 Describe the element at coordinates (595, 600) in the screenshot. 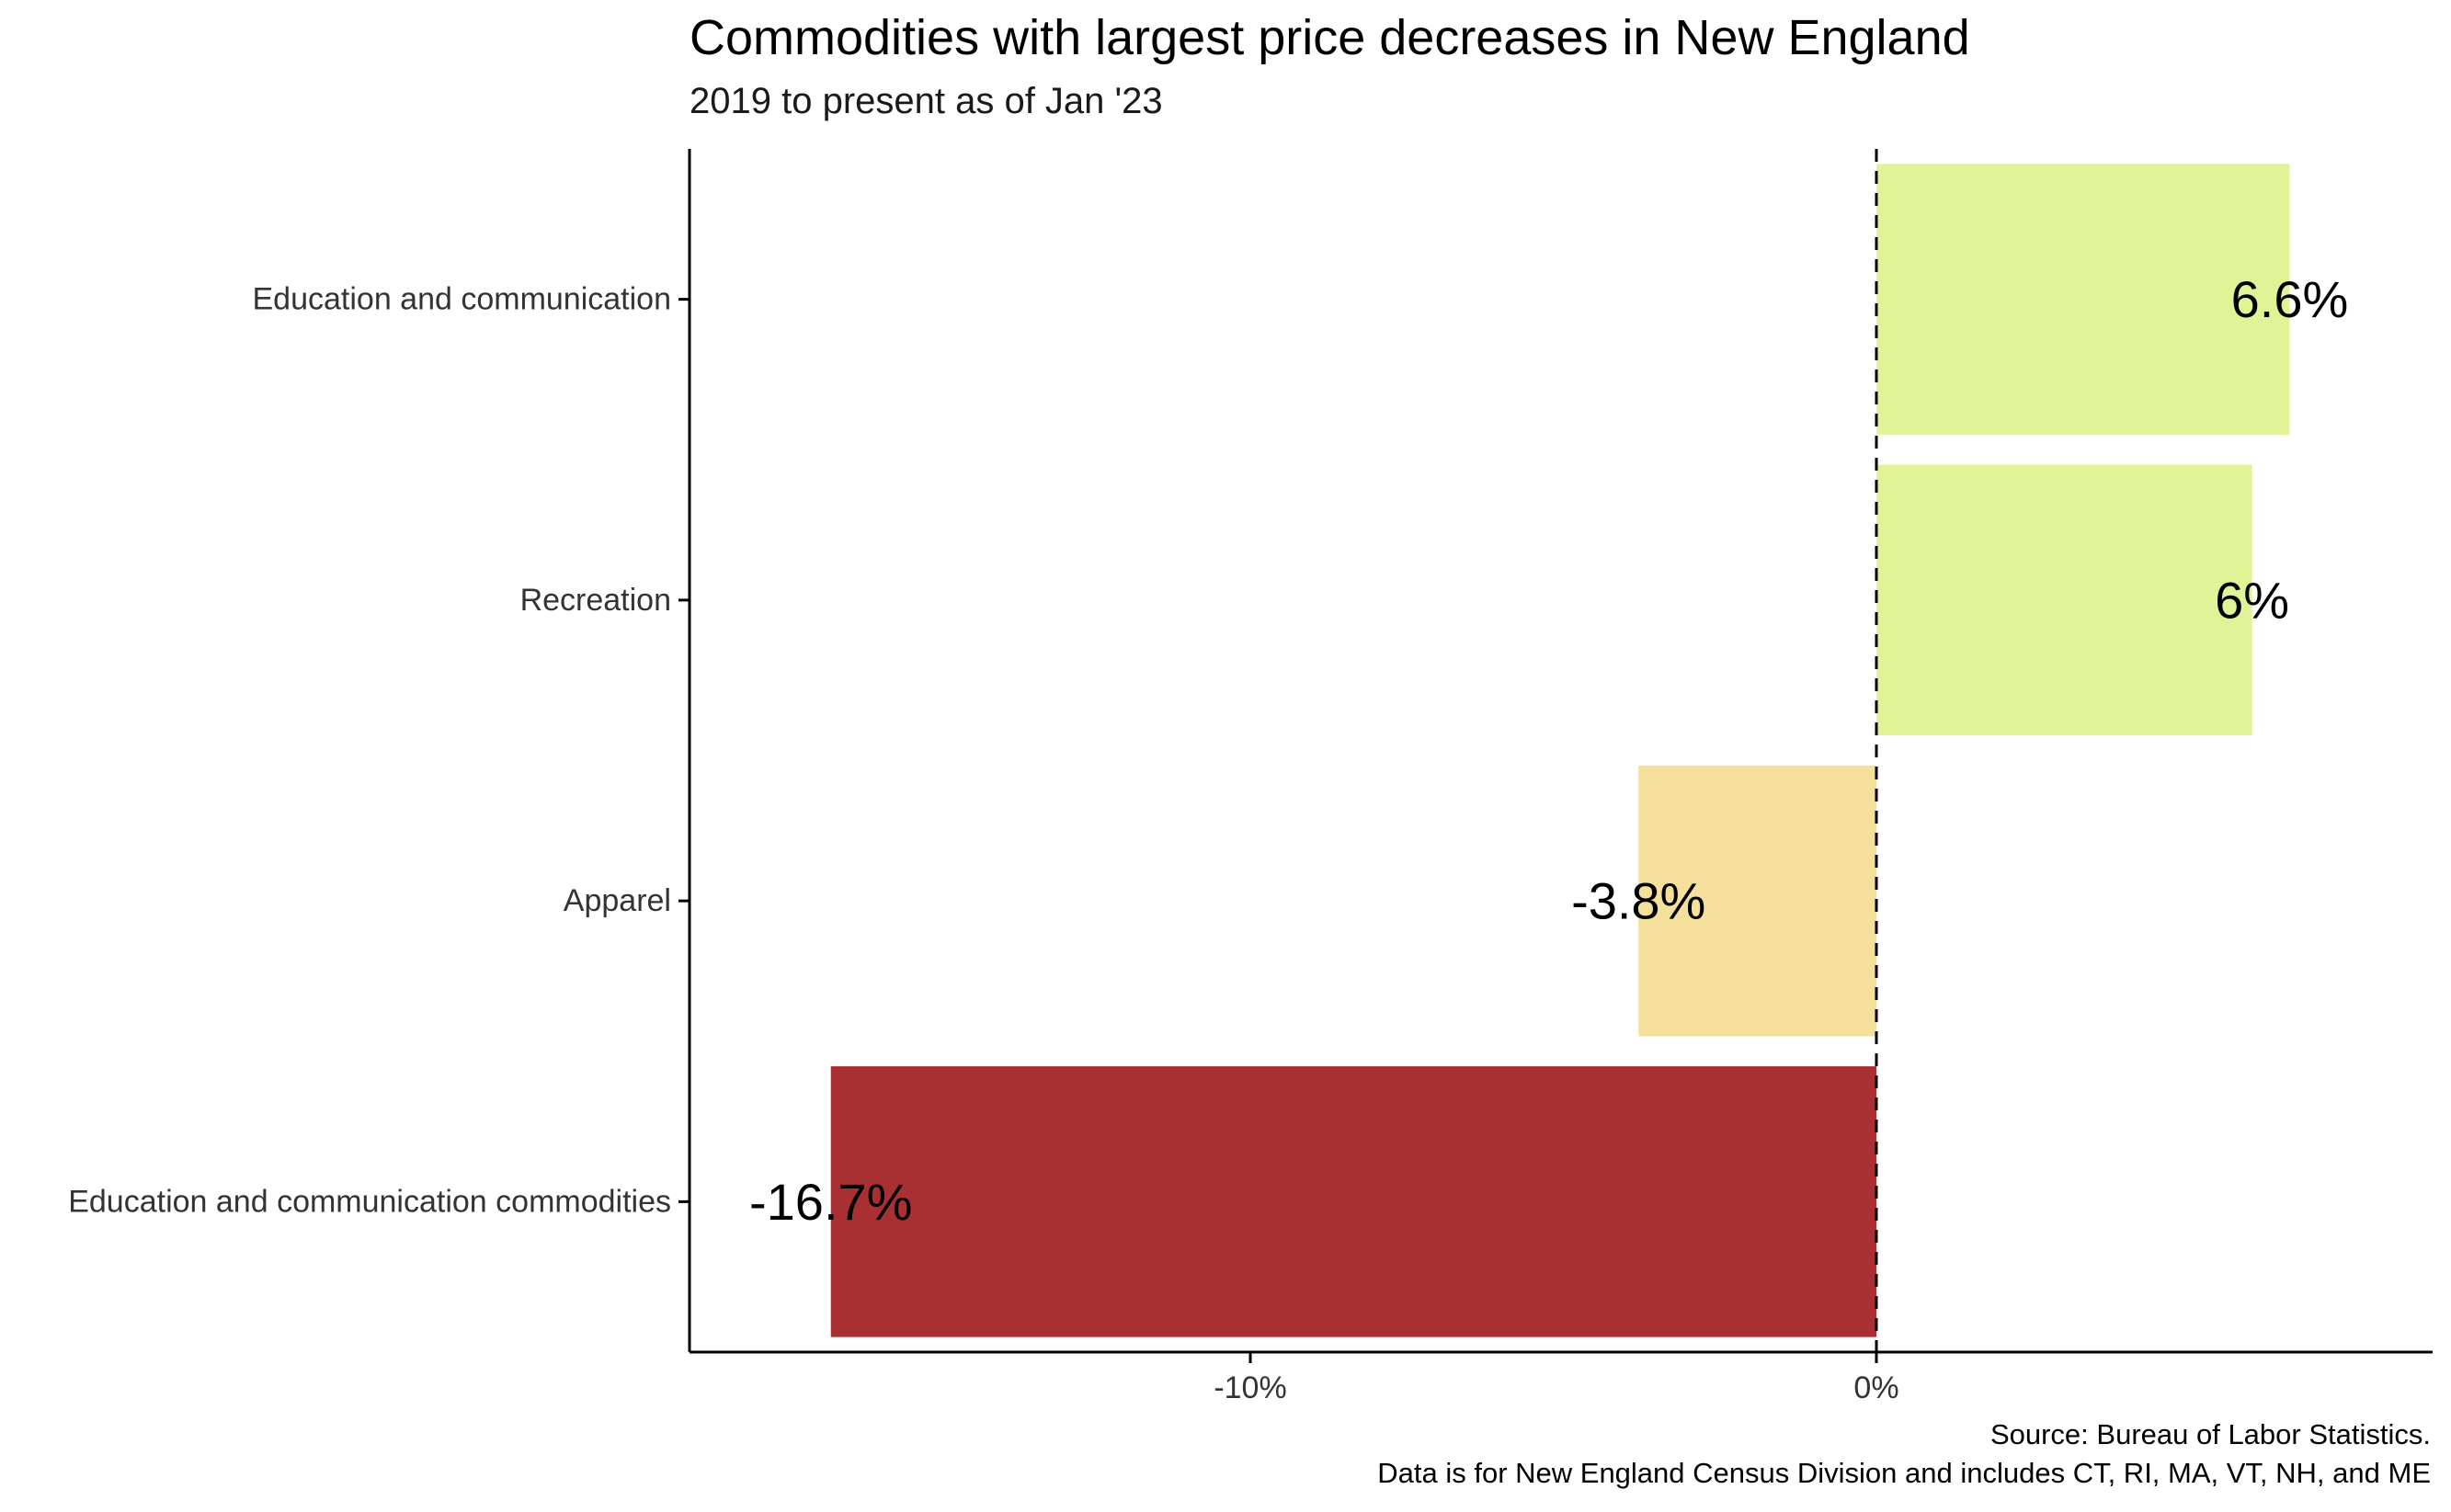

I see `y-tick-label: Recreation` at that location.